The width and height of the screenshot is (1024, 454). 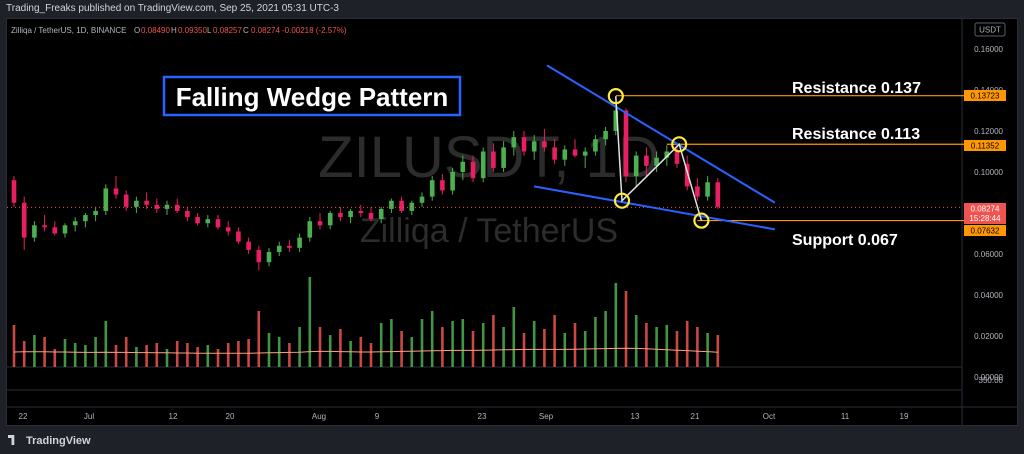 I want to click on pattern-title: Falling Wedge Pattern, so click(x=312, y=97).